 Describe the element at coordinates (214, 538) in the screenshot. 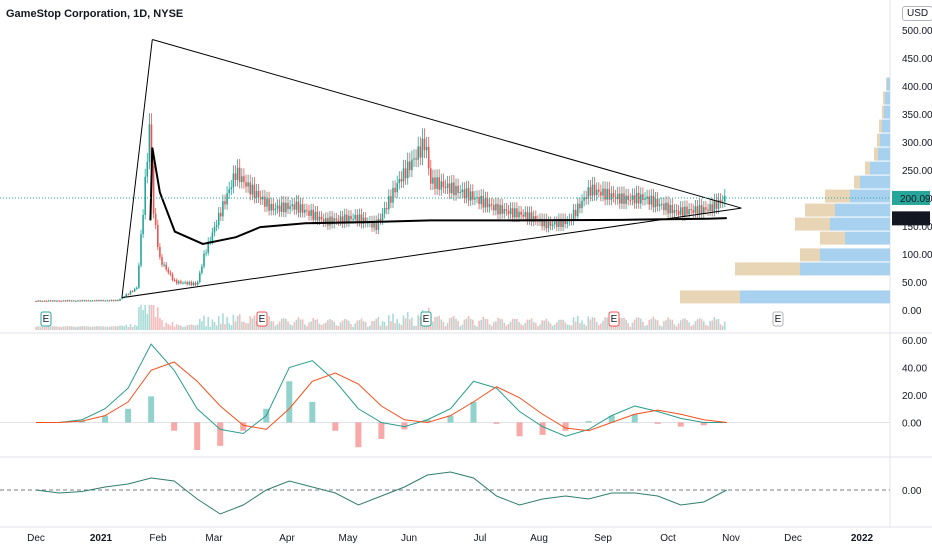

I see `time-tick-label: Mar` at that location.